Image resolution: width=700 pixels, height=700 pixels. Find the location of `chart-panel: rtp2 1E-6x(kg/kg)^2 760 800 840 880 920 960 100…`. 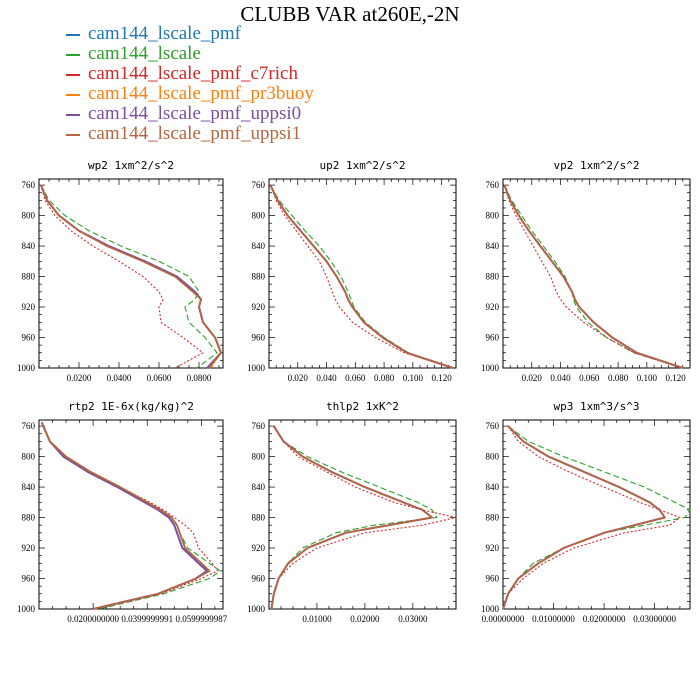

chart-panel: rtp2 1E-6x(kg/kg)^2 760 800 840 880 920 960 100… is located at coordinates (122, 512).